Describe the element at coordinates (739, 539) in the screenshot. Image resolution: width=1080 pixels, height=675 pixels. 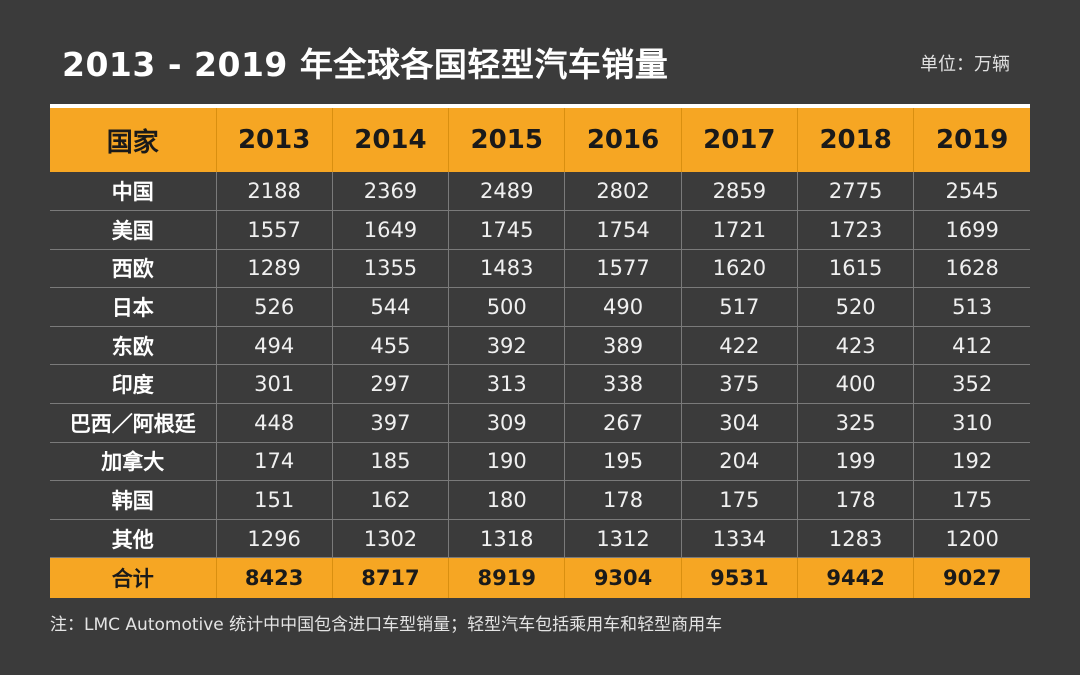
I see `value-cell: 1334` at that location.